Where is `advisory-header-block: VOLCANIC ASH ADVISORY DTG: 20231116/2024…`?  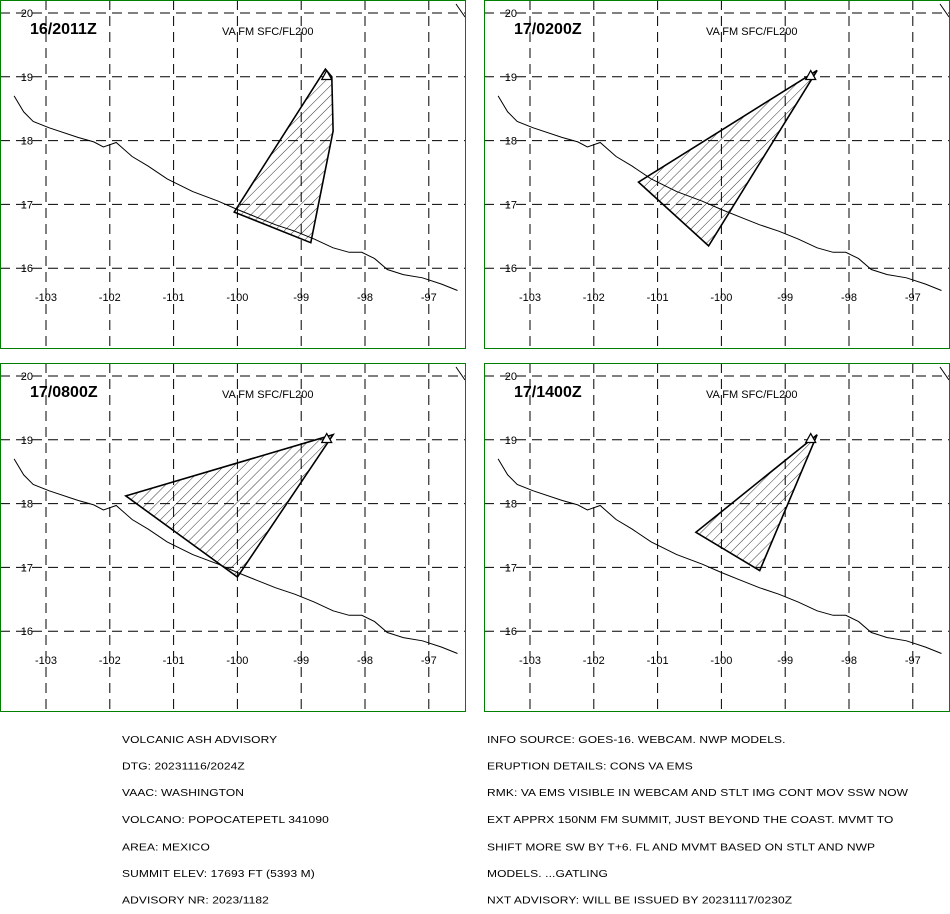 advisory-header-block: VOLCANIC ASH ADVISORY DTG: 20231116/2024… is located at coordinates (225, 815).